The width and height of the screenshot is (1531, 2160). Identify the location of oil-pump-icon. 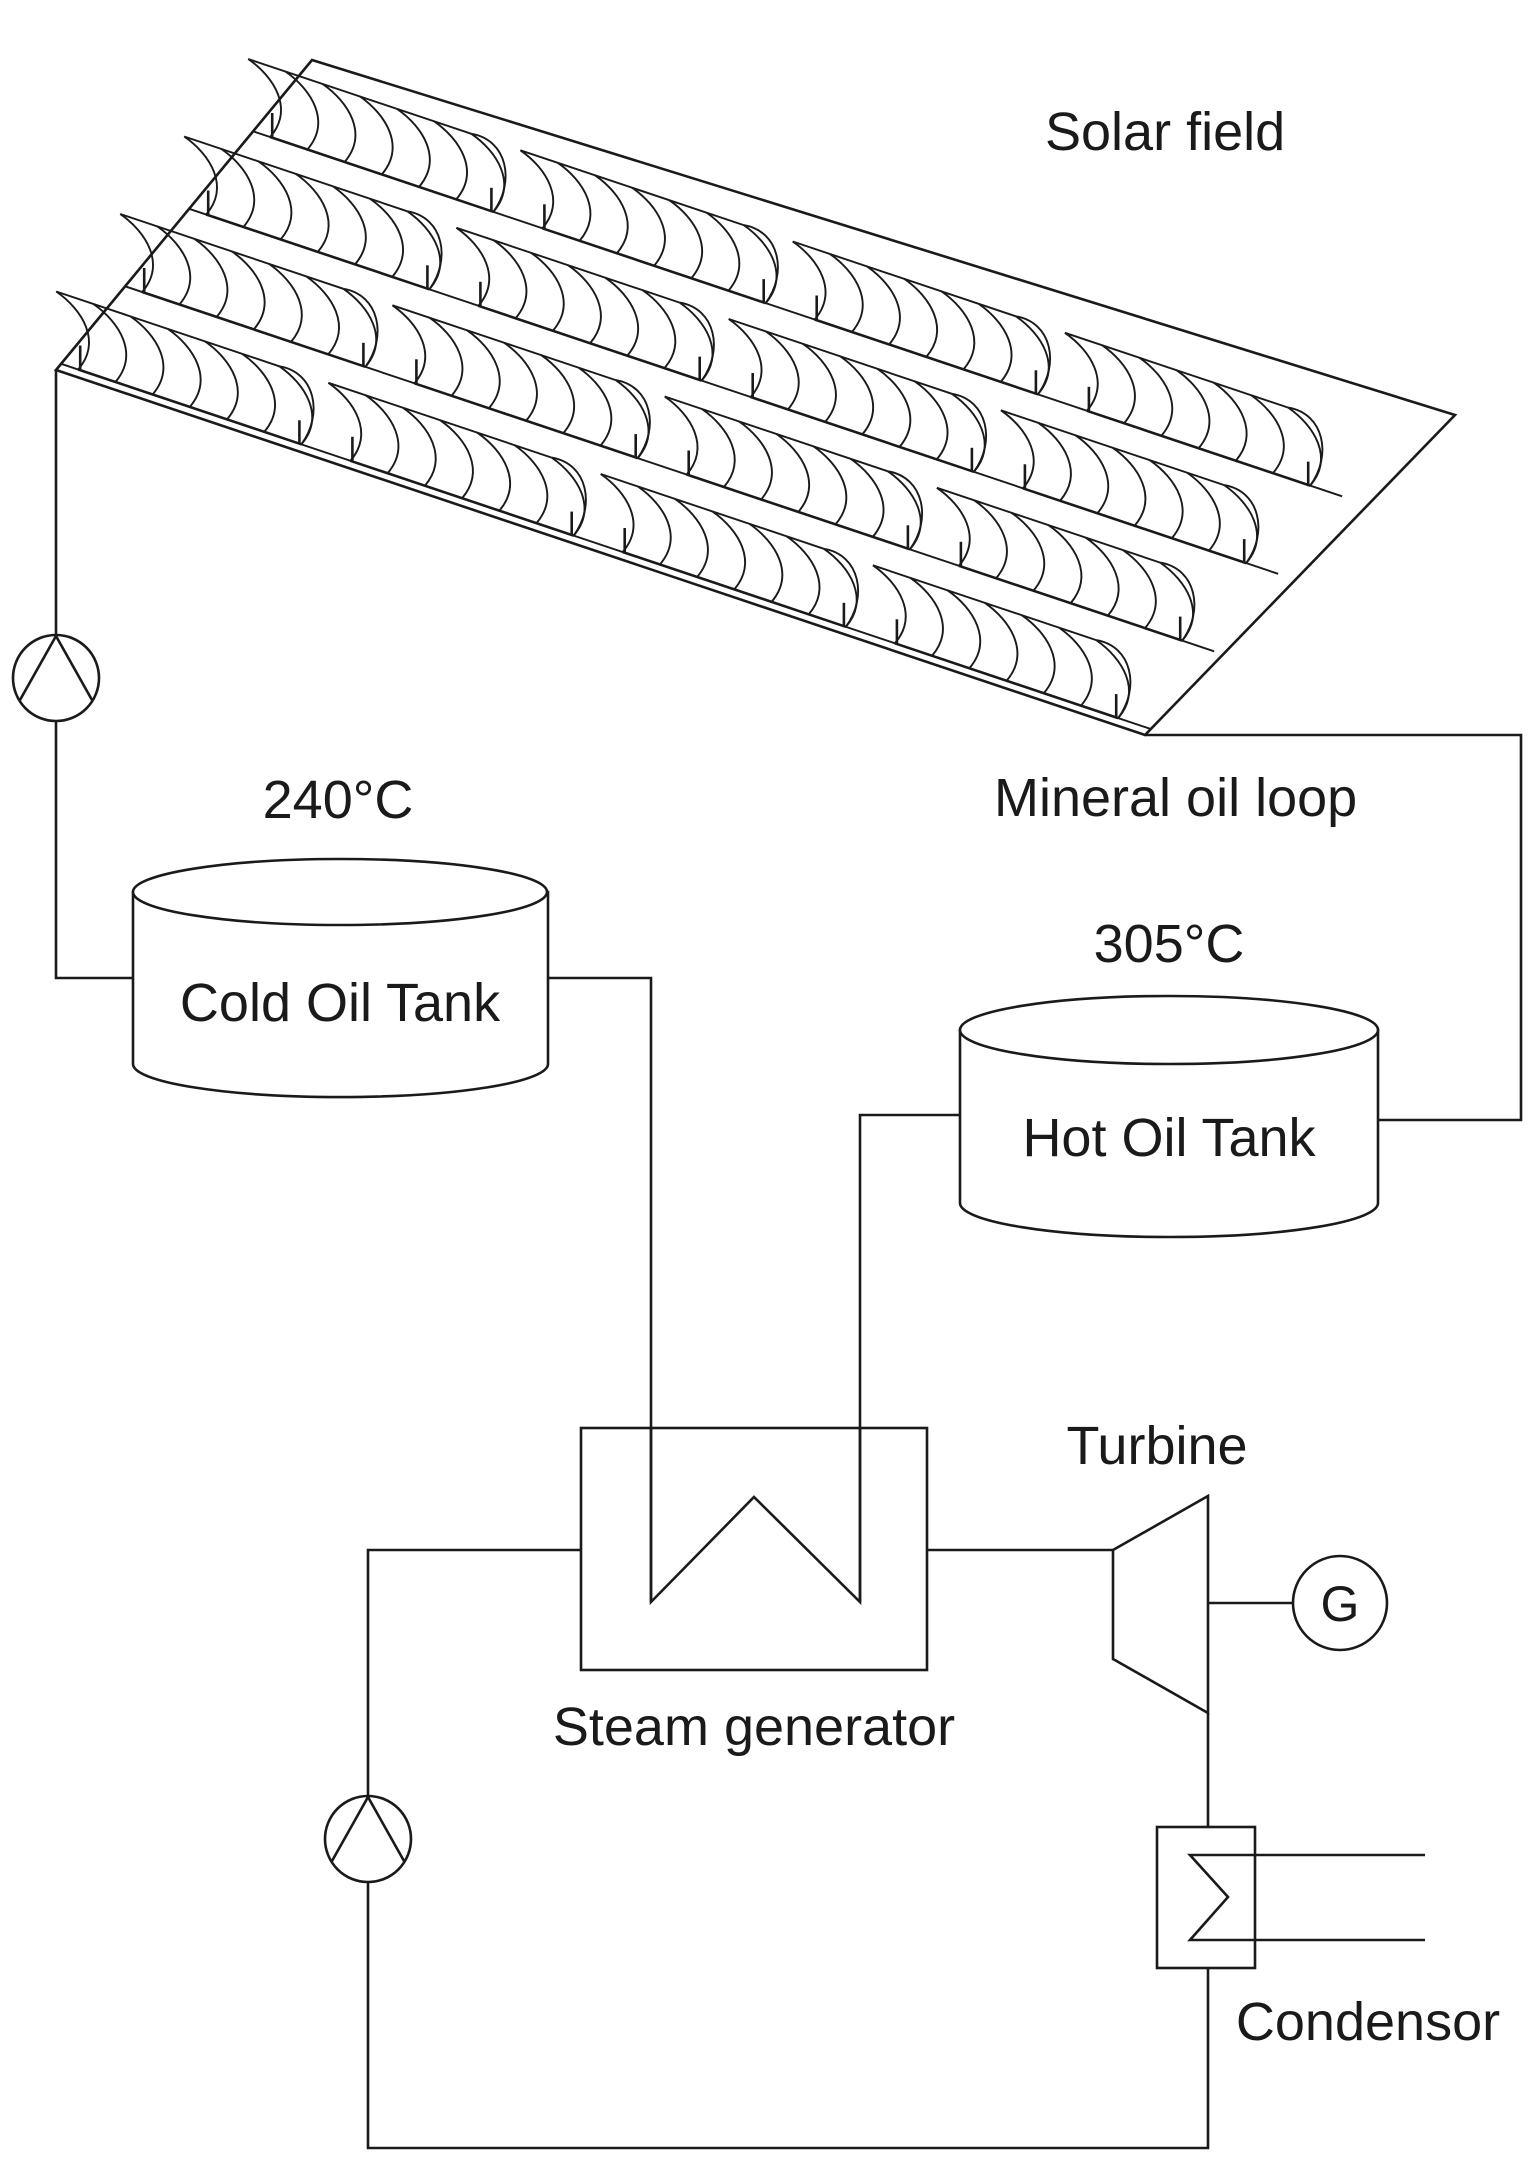
(56, 678).